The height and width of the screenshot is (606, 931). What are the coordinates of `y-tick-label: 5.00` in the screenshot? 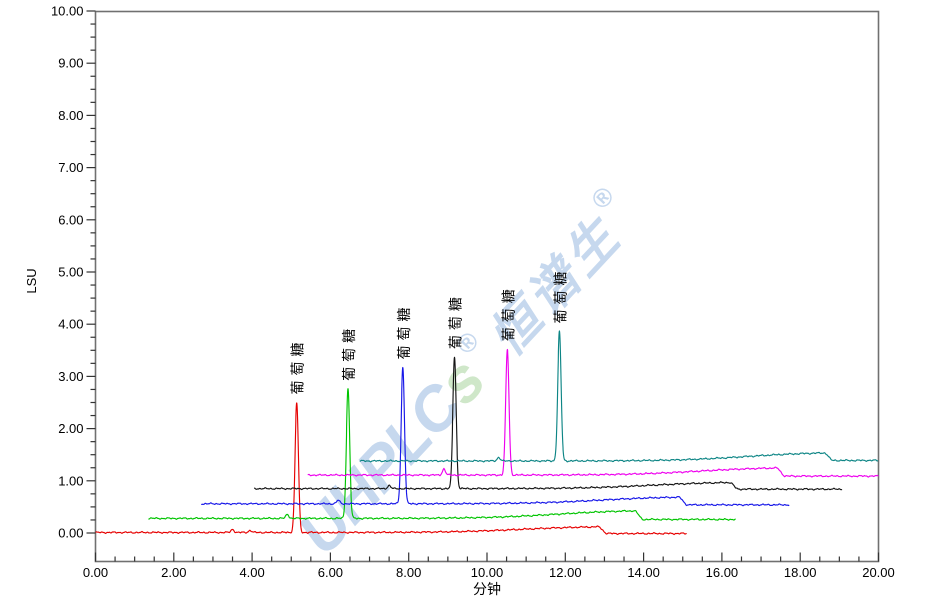 It's located at (70, 272).